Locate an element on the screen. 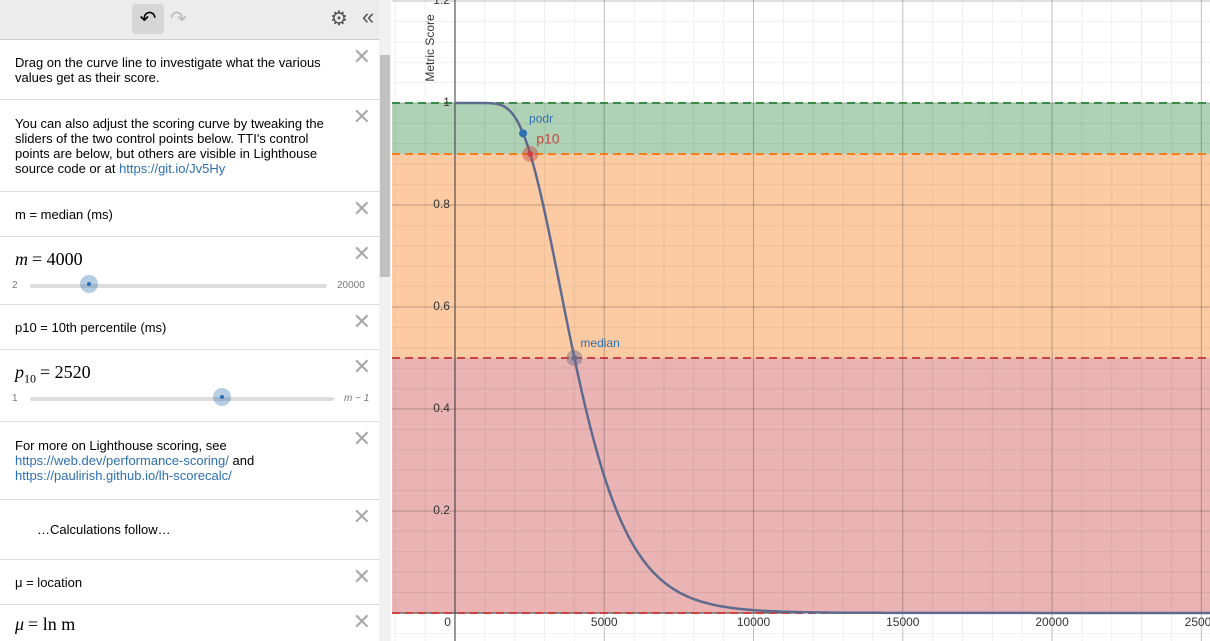  slider-max: 20000 is located at coordinates (351, 285).